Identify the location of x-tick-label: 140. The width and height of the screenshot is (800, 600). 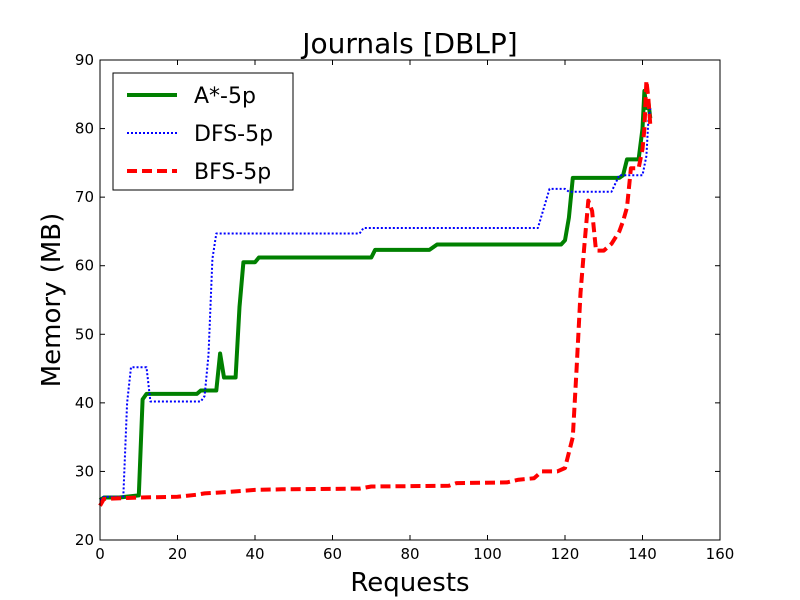
(642, 554).